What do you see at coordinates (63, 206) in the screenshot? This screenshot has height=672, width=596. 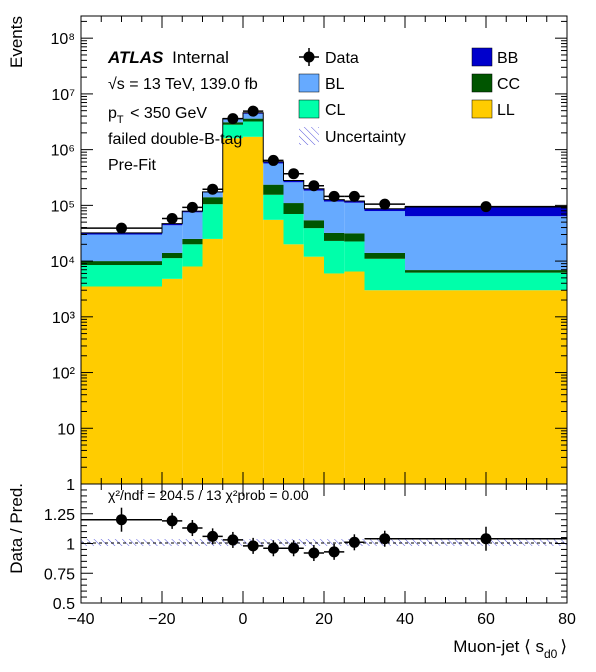 I see `main-y-tick-label-5: 10⁵` at bounding box center [63, 206].